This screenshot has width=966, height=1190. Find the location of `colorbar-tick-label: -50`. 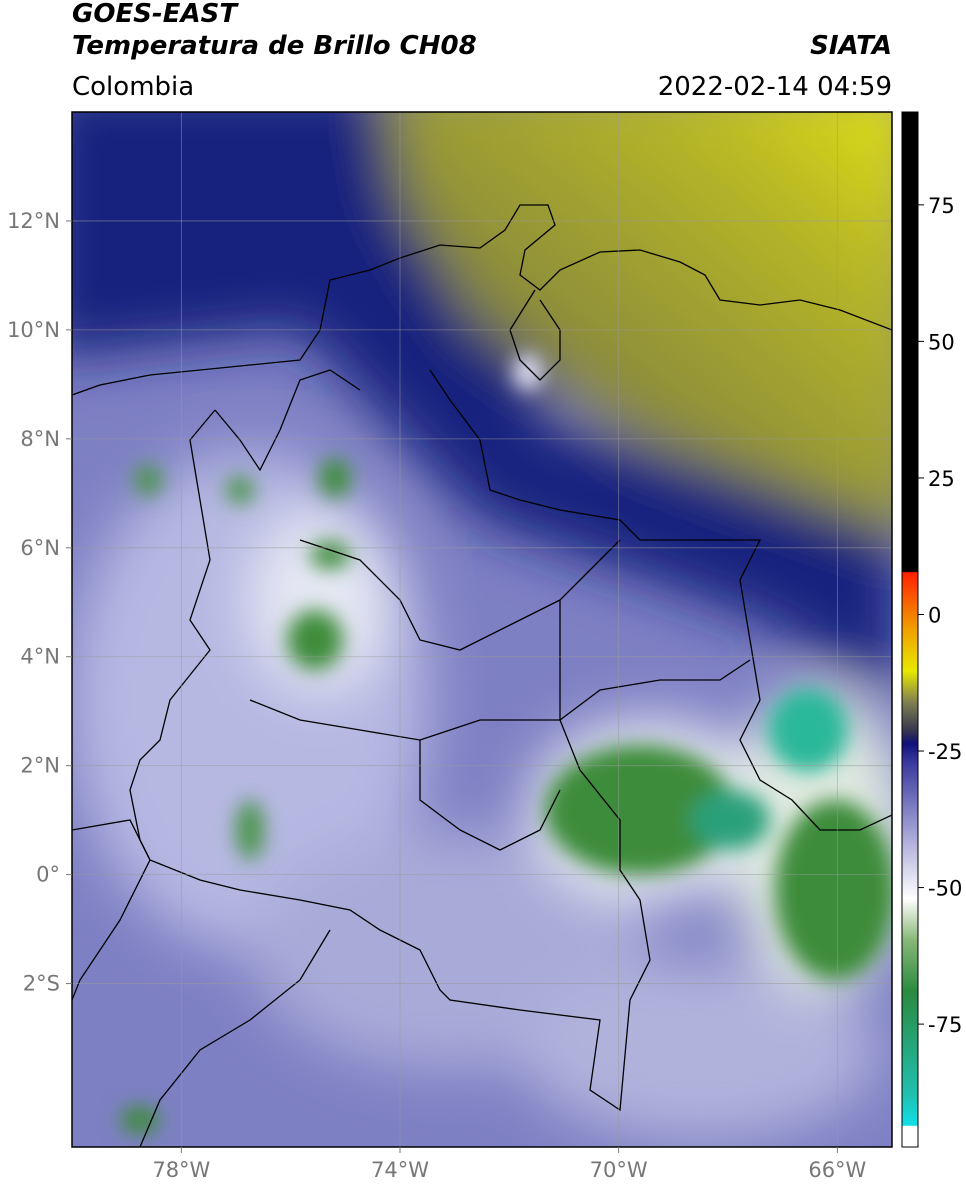

colorbar-tick-label: -50 is located at coordinates (945, 889).